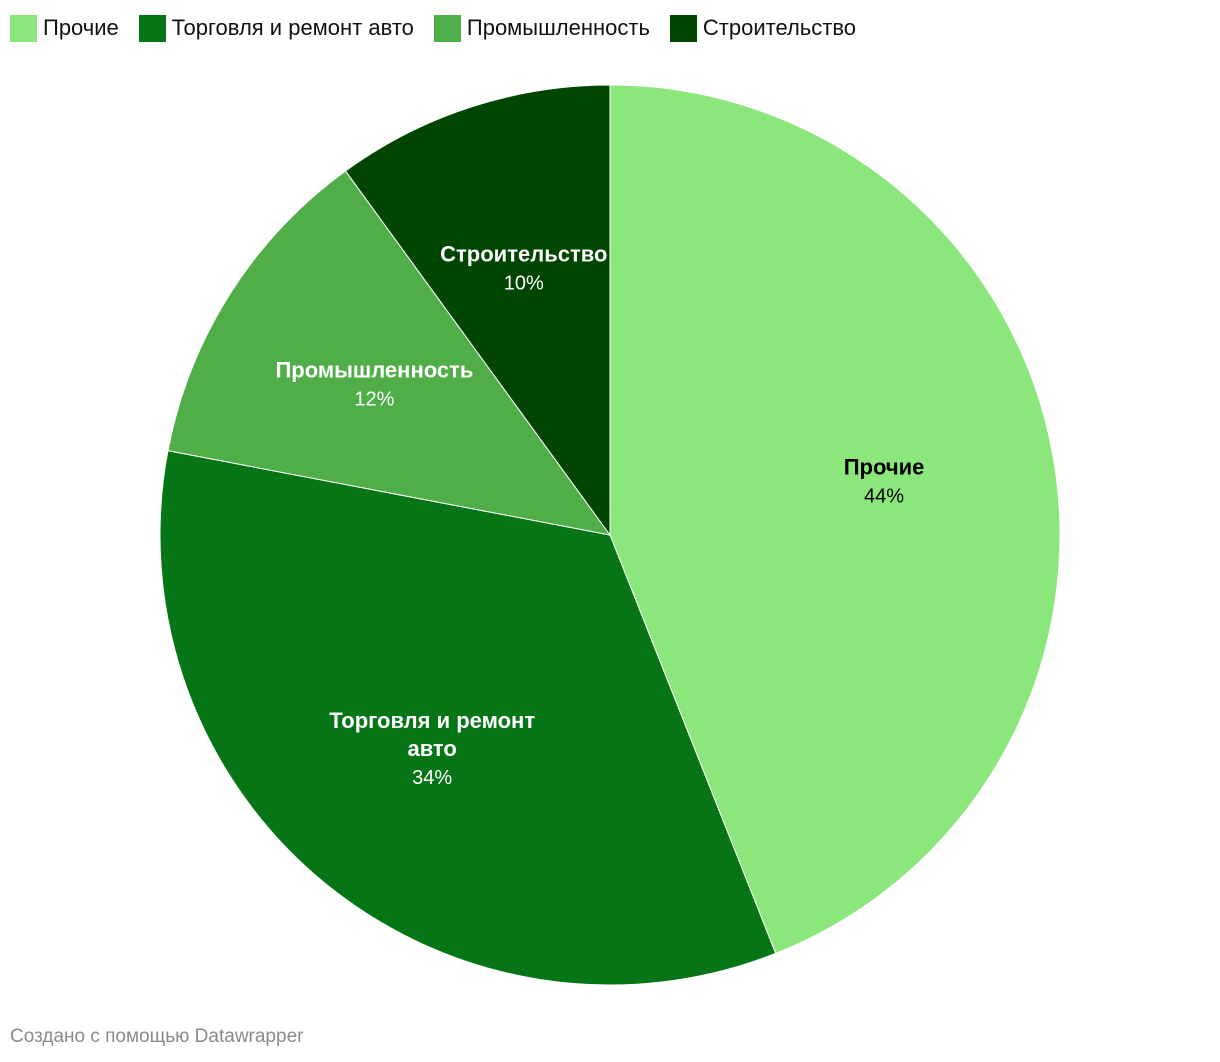 This screenshot has height=1062, width=1220. I want to click on legend-swatch-prochie, so click(23, 28).